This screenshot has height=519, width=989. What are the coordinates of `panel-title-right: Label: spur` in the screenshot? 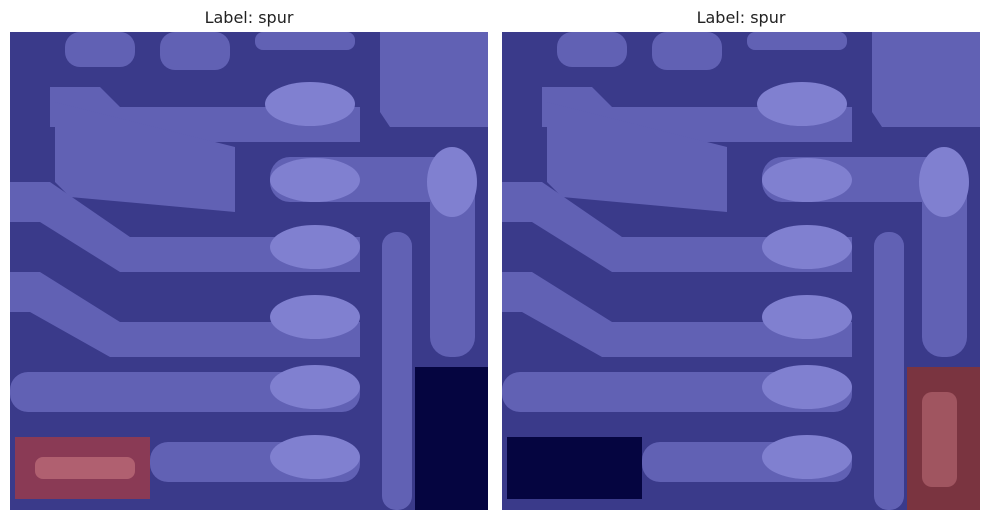 It's located at (741, 17).